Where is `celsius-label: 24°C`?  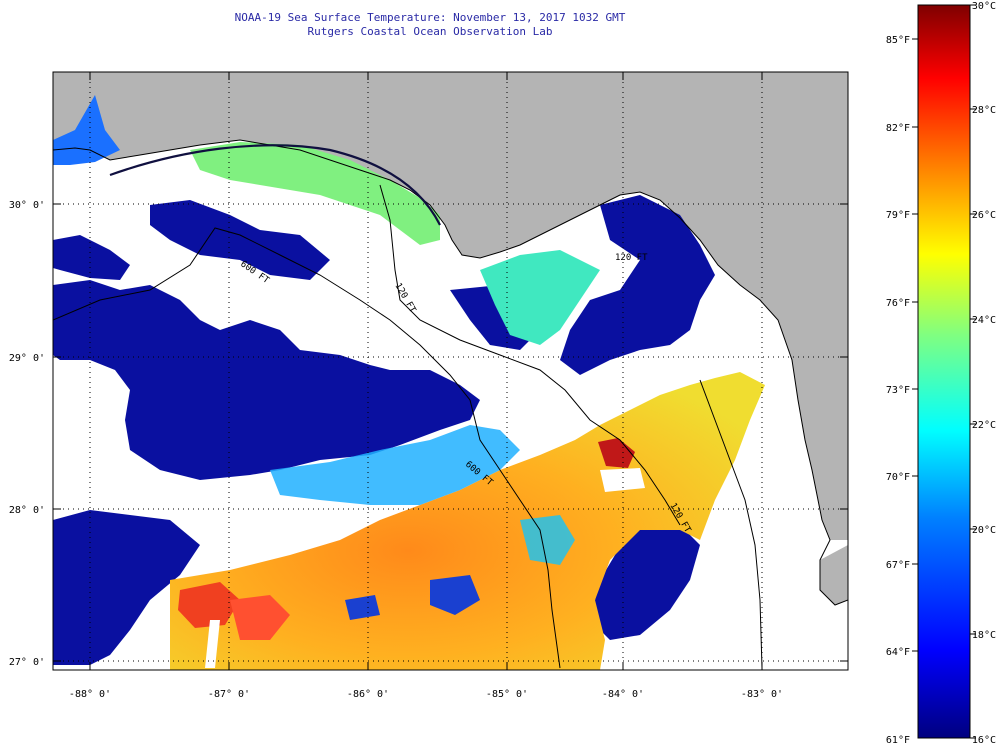
celsius-label: 24°C is located at coordinates (984, 320).